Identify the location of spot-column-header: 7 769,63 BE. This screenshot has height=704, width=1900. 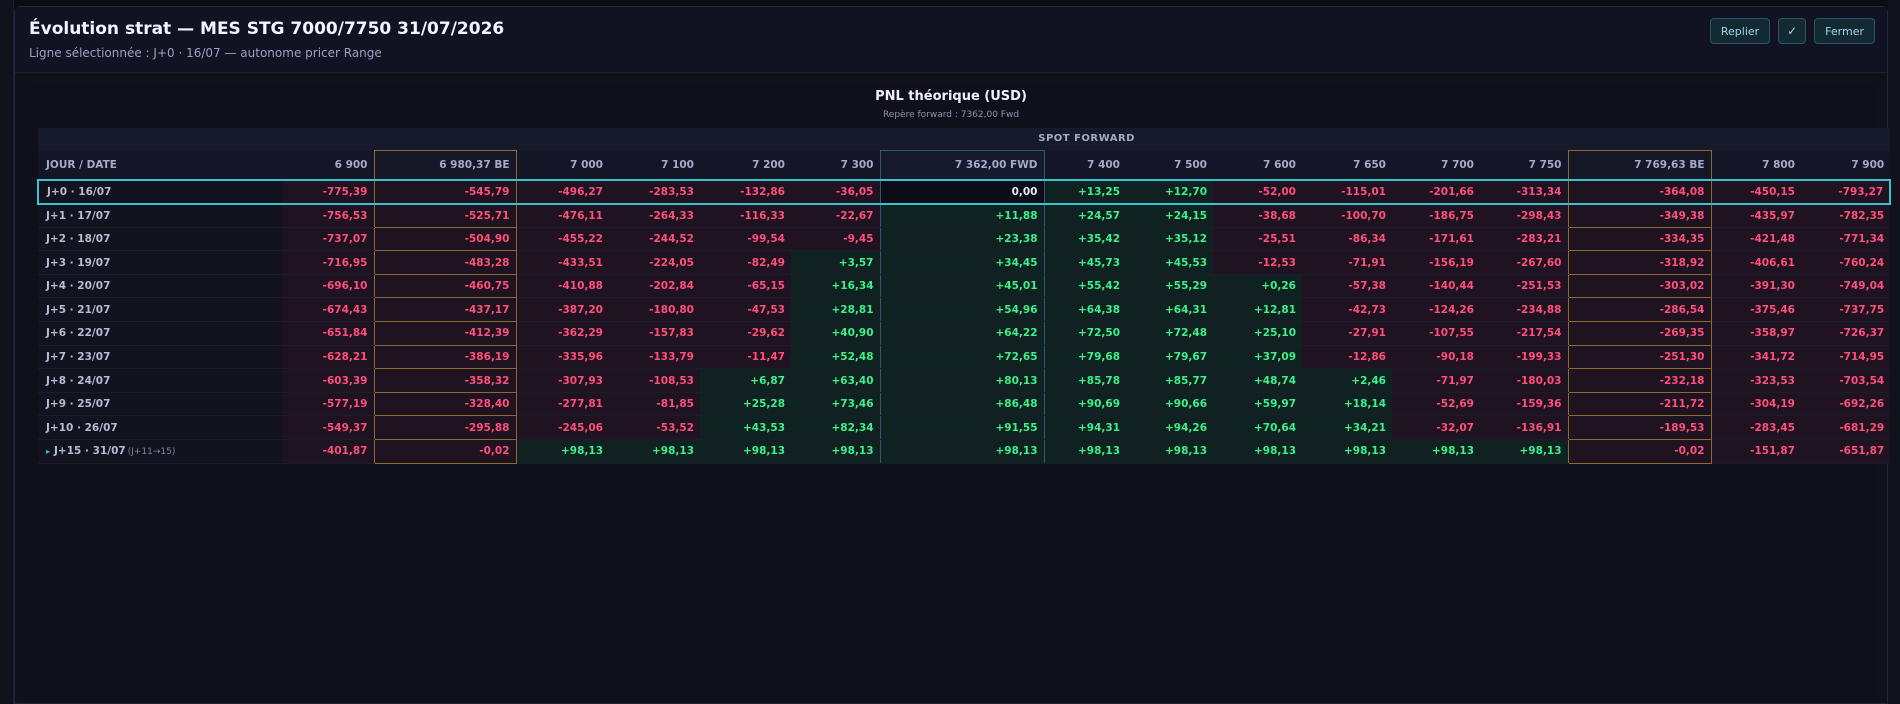
(1639, 165).